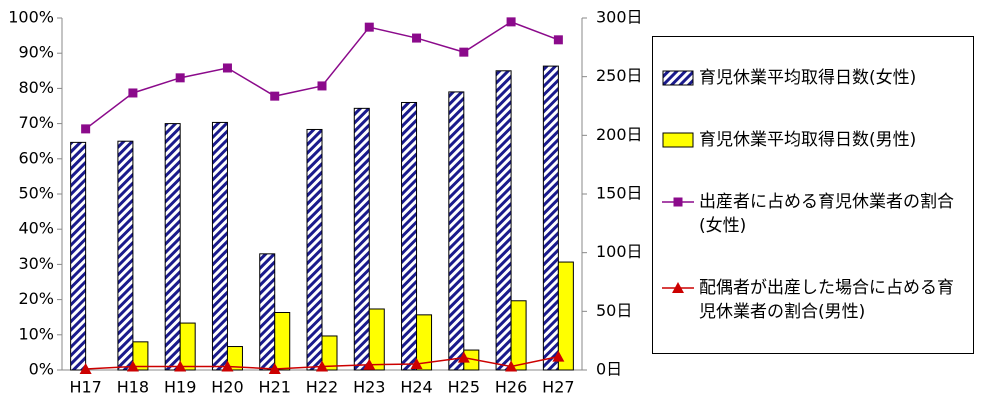 The width and height of the screenshot is (982, 403). I want to click on x-tick-label: H19, so click(180, 387).